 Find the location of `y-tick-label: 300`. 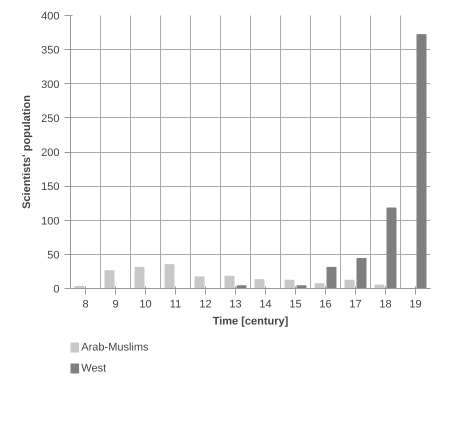

y-tick-label: 300 is located at coordinates (50, 84).